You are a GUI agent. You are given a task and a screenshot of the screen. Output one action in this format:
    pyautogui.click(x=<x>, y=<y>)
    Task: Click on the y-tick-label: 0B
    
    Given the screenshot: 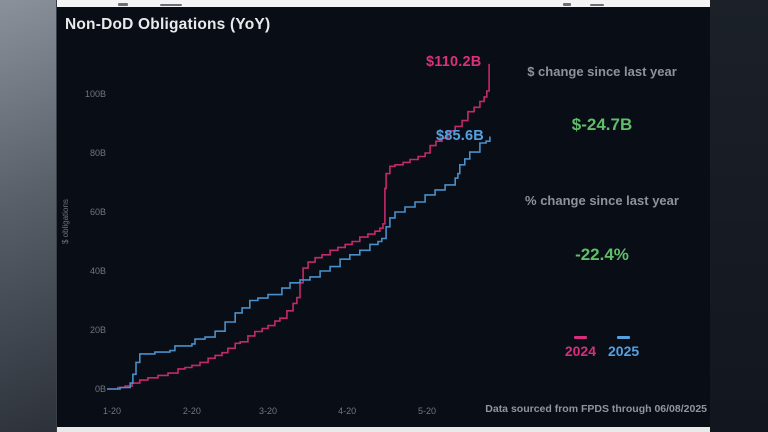 What is the action you would take?
    pyautogui.click(x=100, y=389)
    